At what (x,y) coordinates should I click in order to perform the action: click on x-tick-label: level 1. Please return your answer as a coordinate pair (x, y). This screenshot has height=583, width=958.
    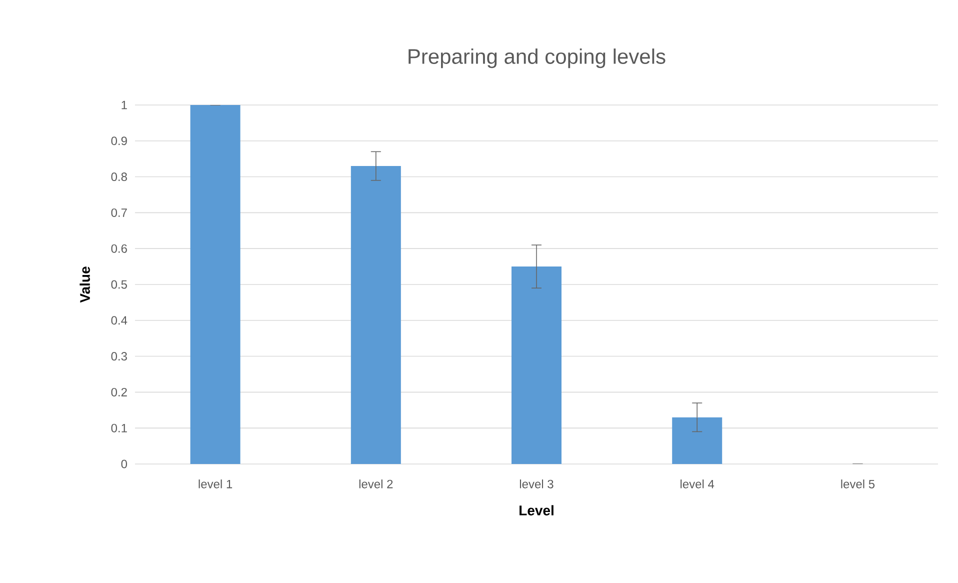
    Looking at the image, I should click on (215, 483).